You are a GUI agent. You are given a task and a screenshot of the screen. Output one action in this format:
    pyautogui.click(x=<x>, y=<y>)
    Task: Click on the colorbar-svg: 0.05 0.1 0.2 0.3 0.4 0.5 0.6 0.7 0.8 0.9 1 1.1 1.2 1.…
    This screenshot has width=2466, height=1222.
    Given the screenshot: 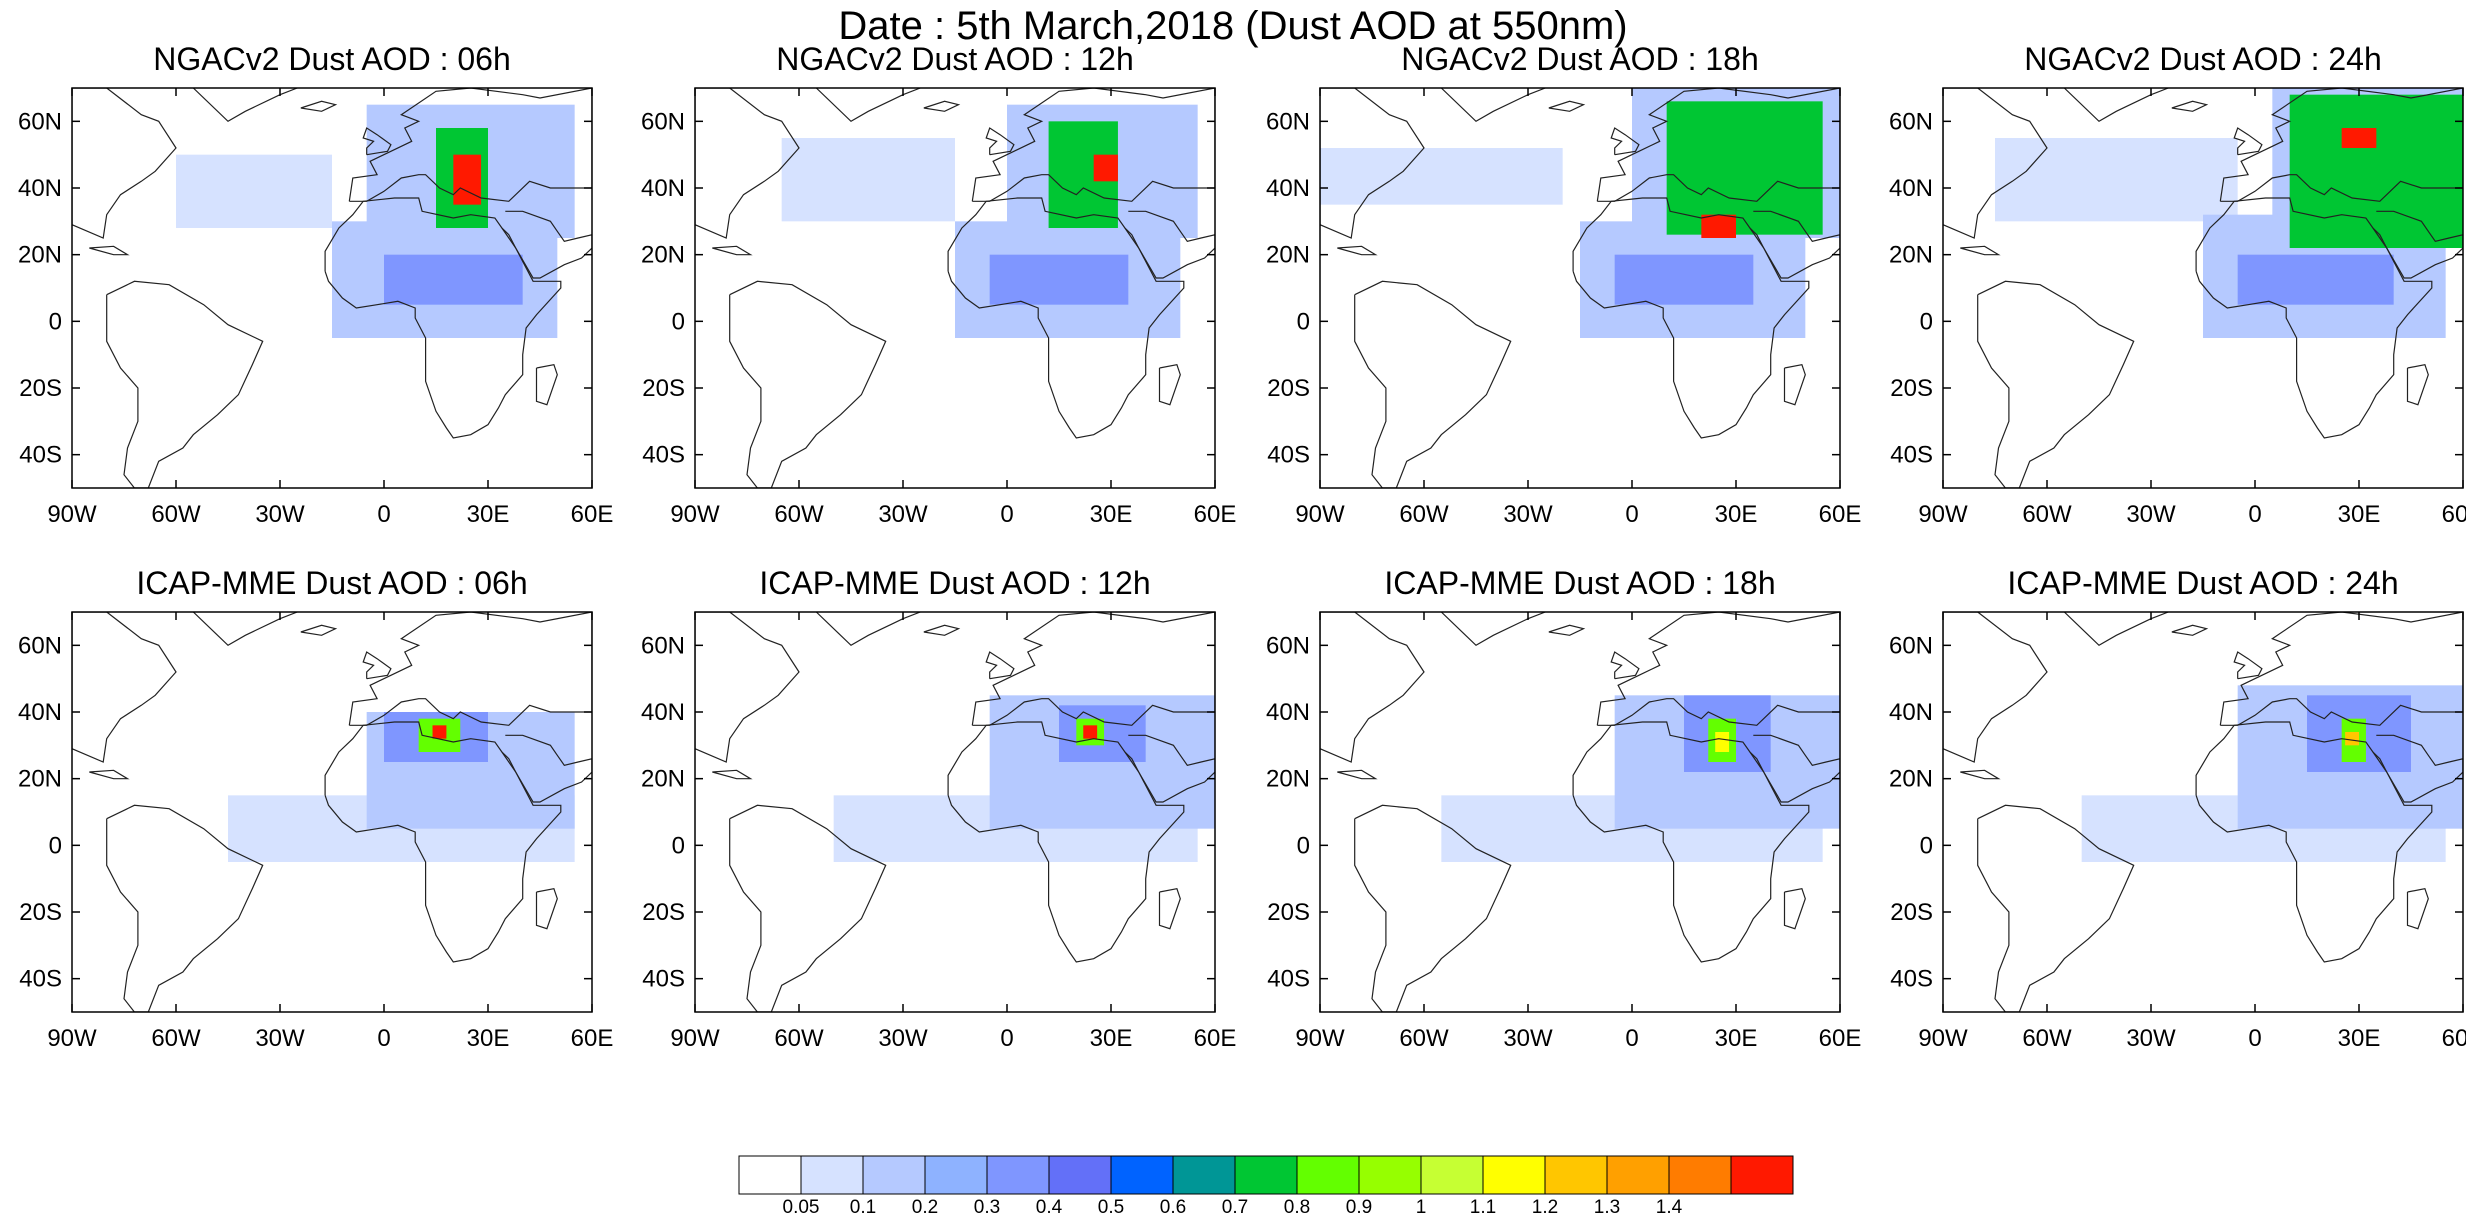 What is the action you would take?
    pyautogui.click(x=1266, y=1186)
    